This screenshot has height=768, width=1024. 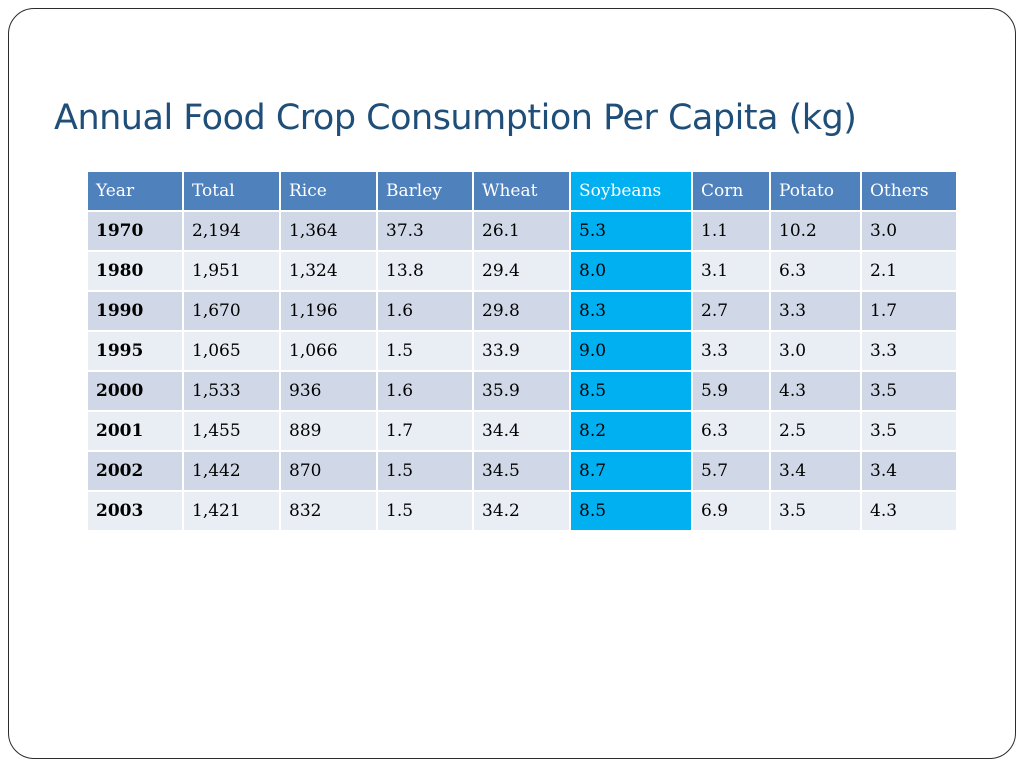 I want to click on cell-year: 2002, so click(x=135, y=471).